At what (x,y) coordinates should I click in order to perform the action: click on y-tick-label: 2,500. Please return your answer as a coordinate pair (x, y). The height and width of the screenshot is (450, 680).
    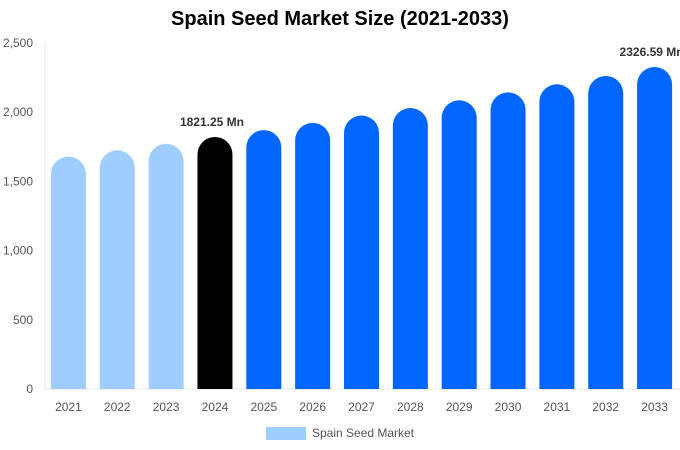
    Looking at the image, I should click on (18, 43).